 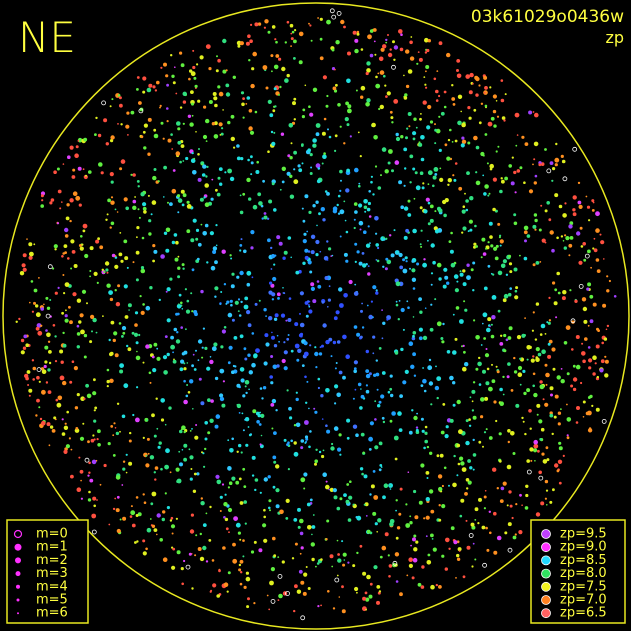 What do you see at coordinates (583, 547) in the screenshot?
I see `legend-label: zp=9.0` at bounding box center [583, 547].